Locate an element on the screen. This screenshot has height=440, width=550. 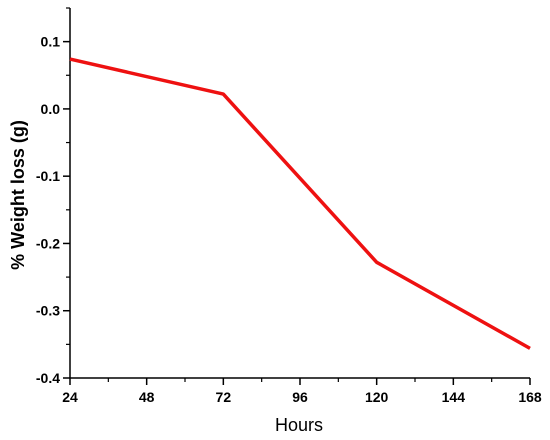
y-tick-label: -0.1 is located at coordinates (48, 176).